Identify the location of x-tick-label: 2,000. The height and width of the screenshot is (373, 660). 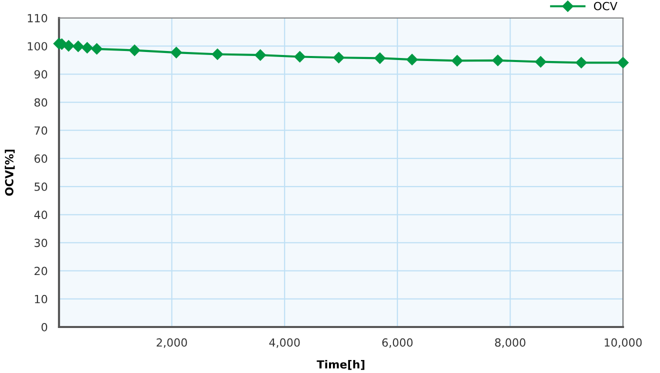
(171, 343).